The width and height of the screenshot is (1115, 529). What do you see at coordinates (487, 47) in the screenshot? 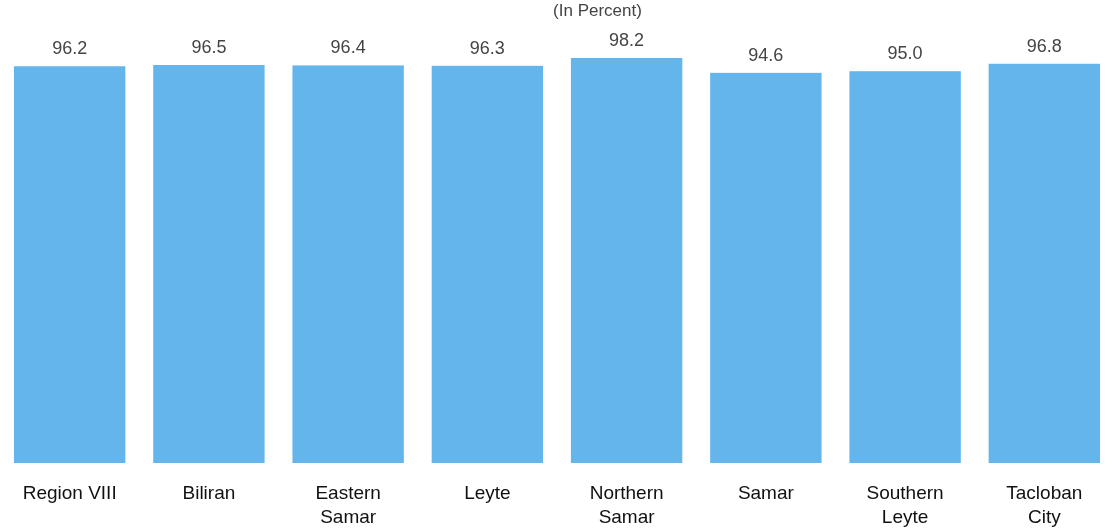
I see `data-label: 96.3` at bounding box center [487, 47].